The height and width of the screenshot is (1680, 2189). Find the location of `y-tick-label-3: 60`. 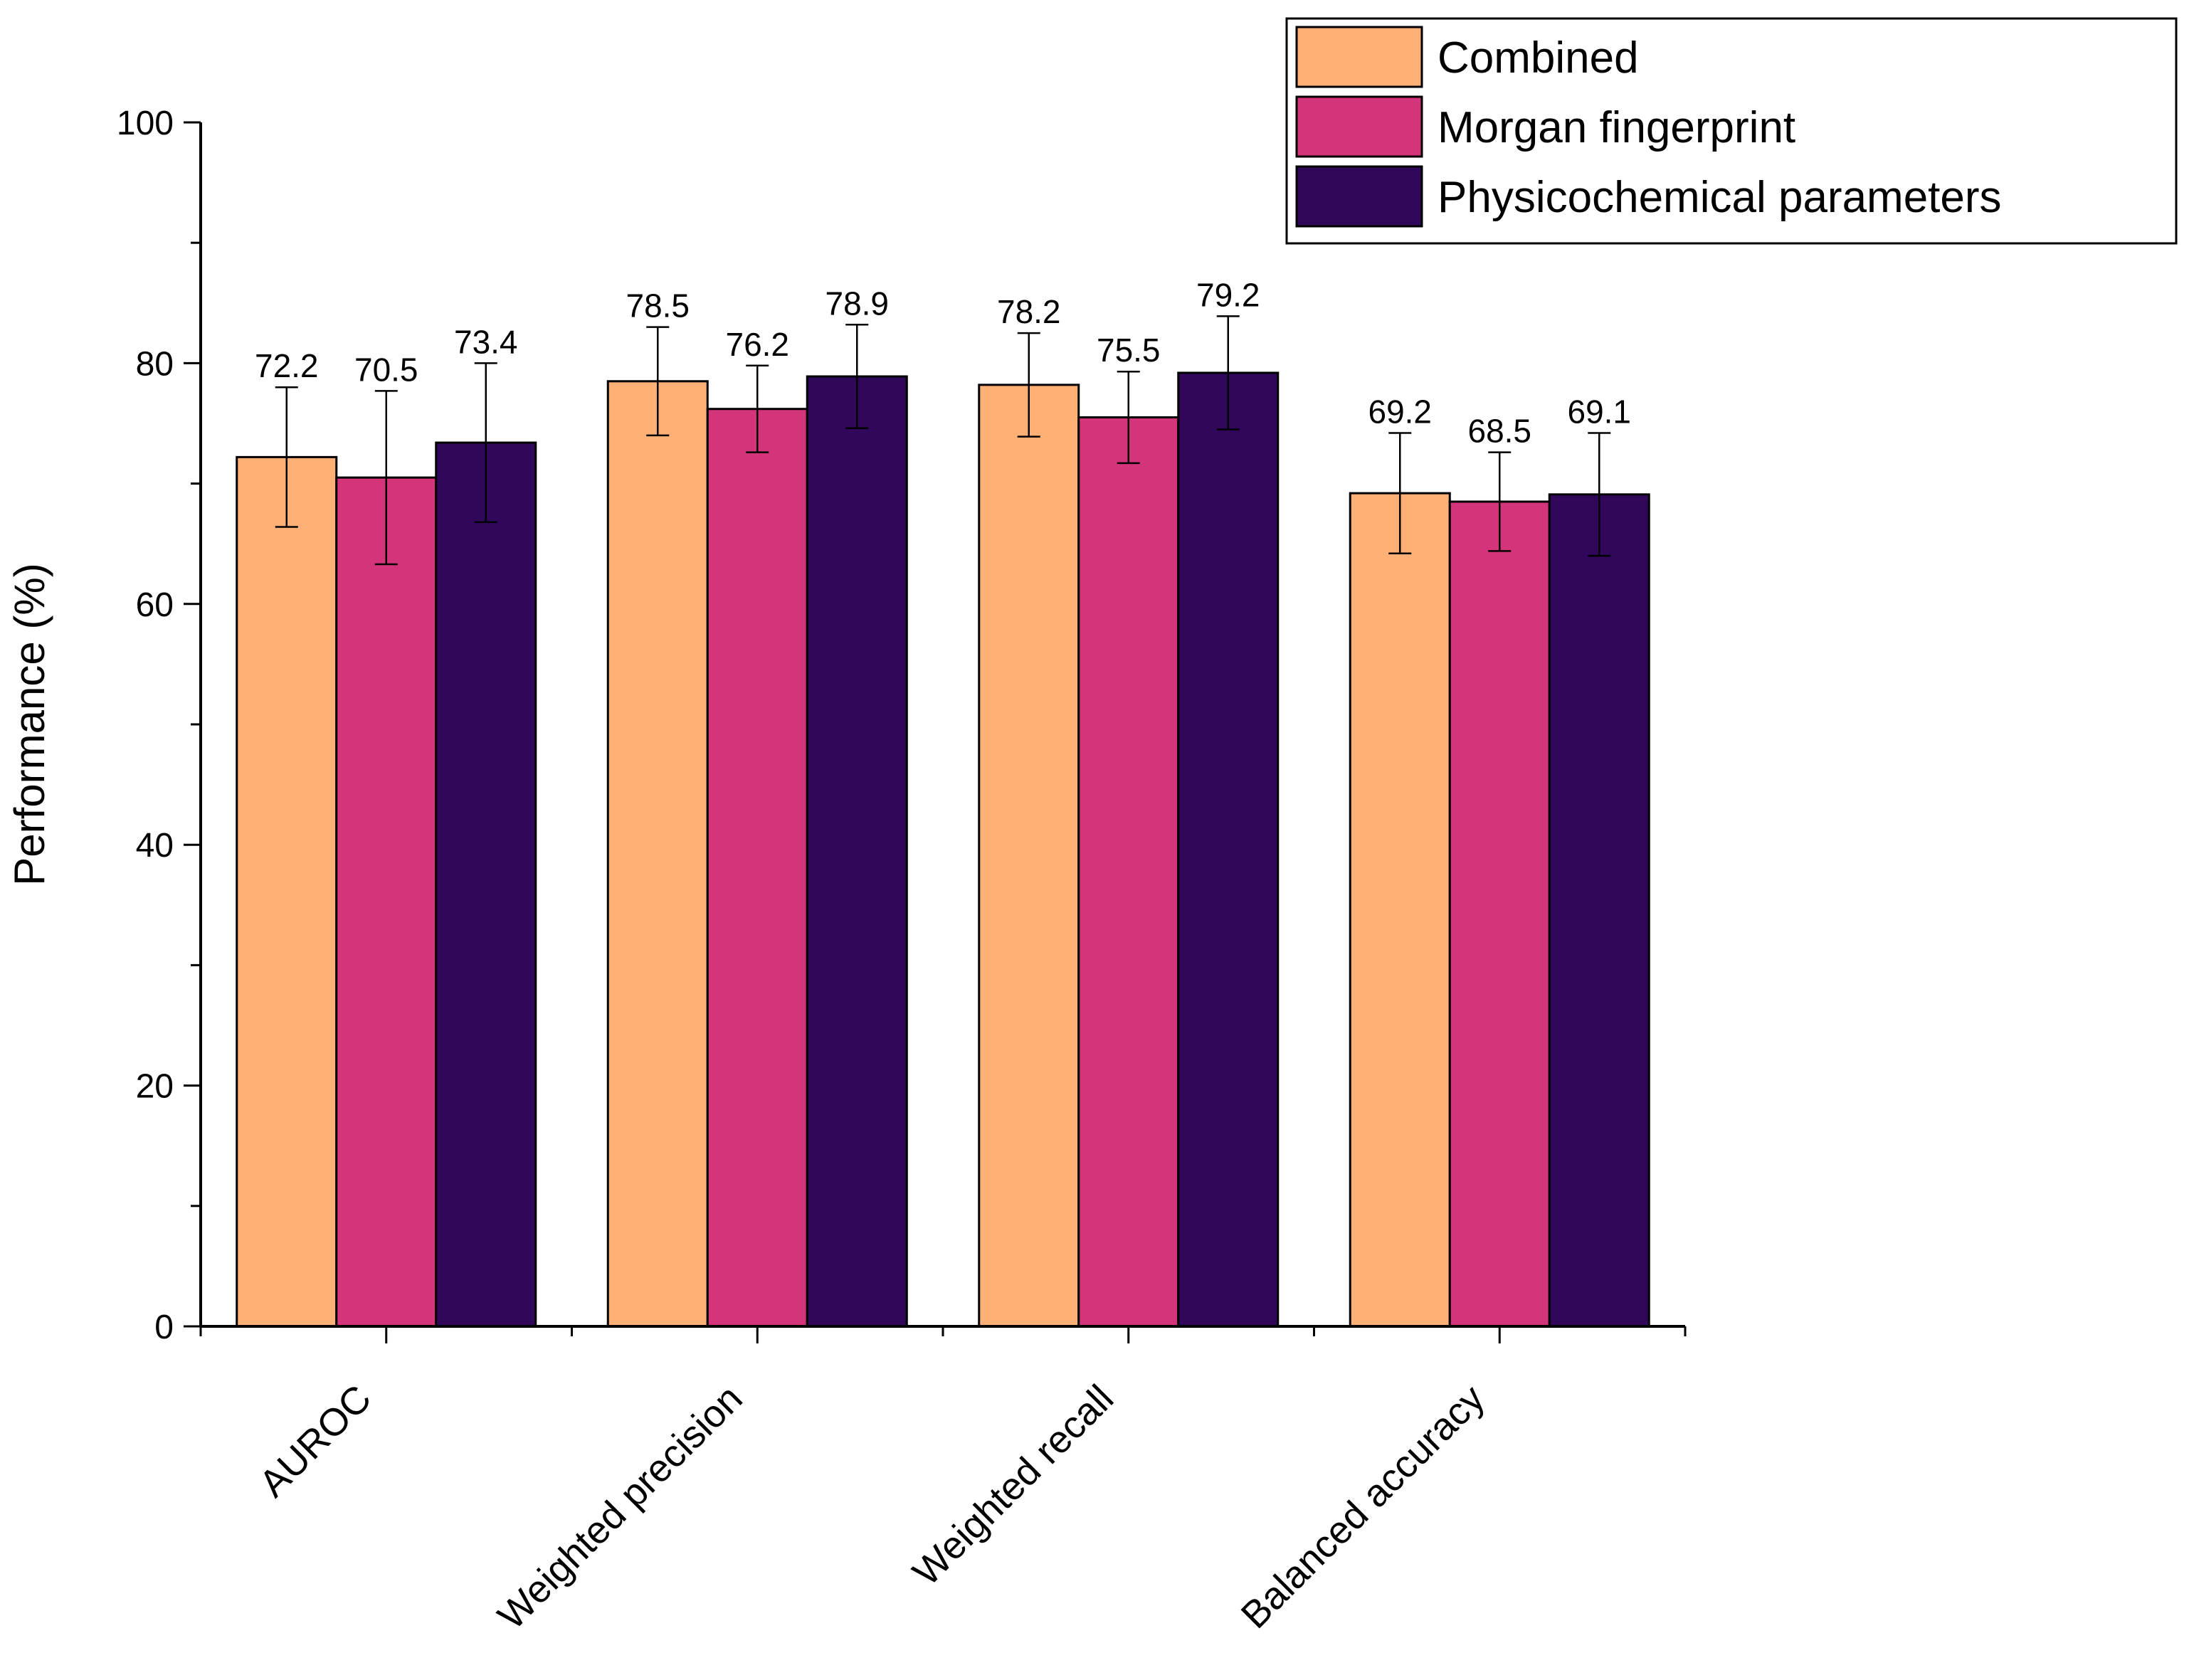

y-tick-label-3: 60 is located at coordinates (155, 605).